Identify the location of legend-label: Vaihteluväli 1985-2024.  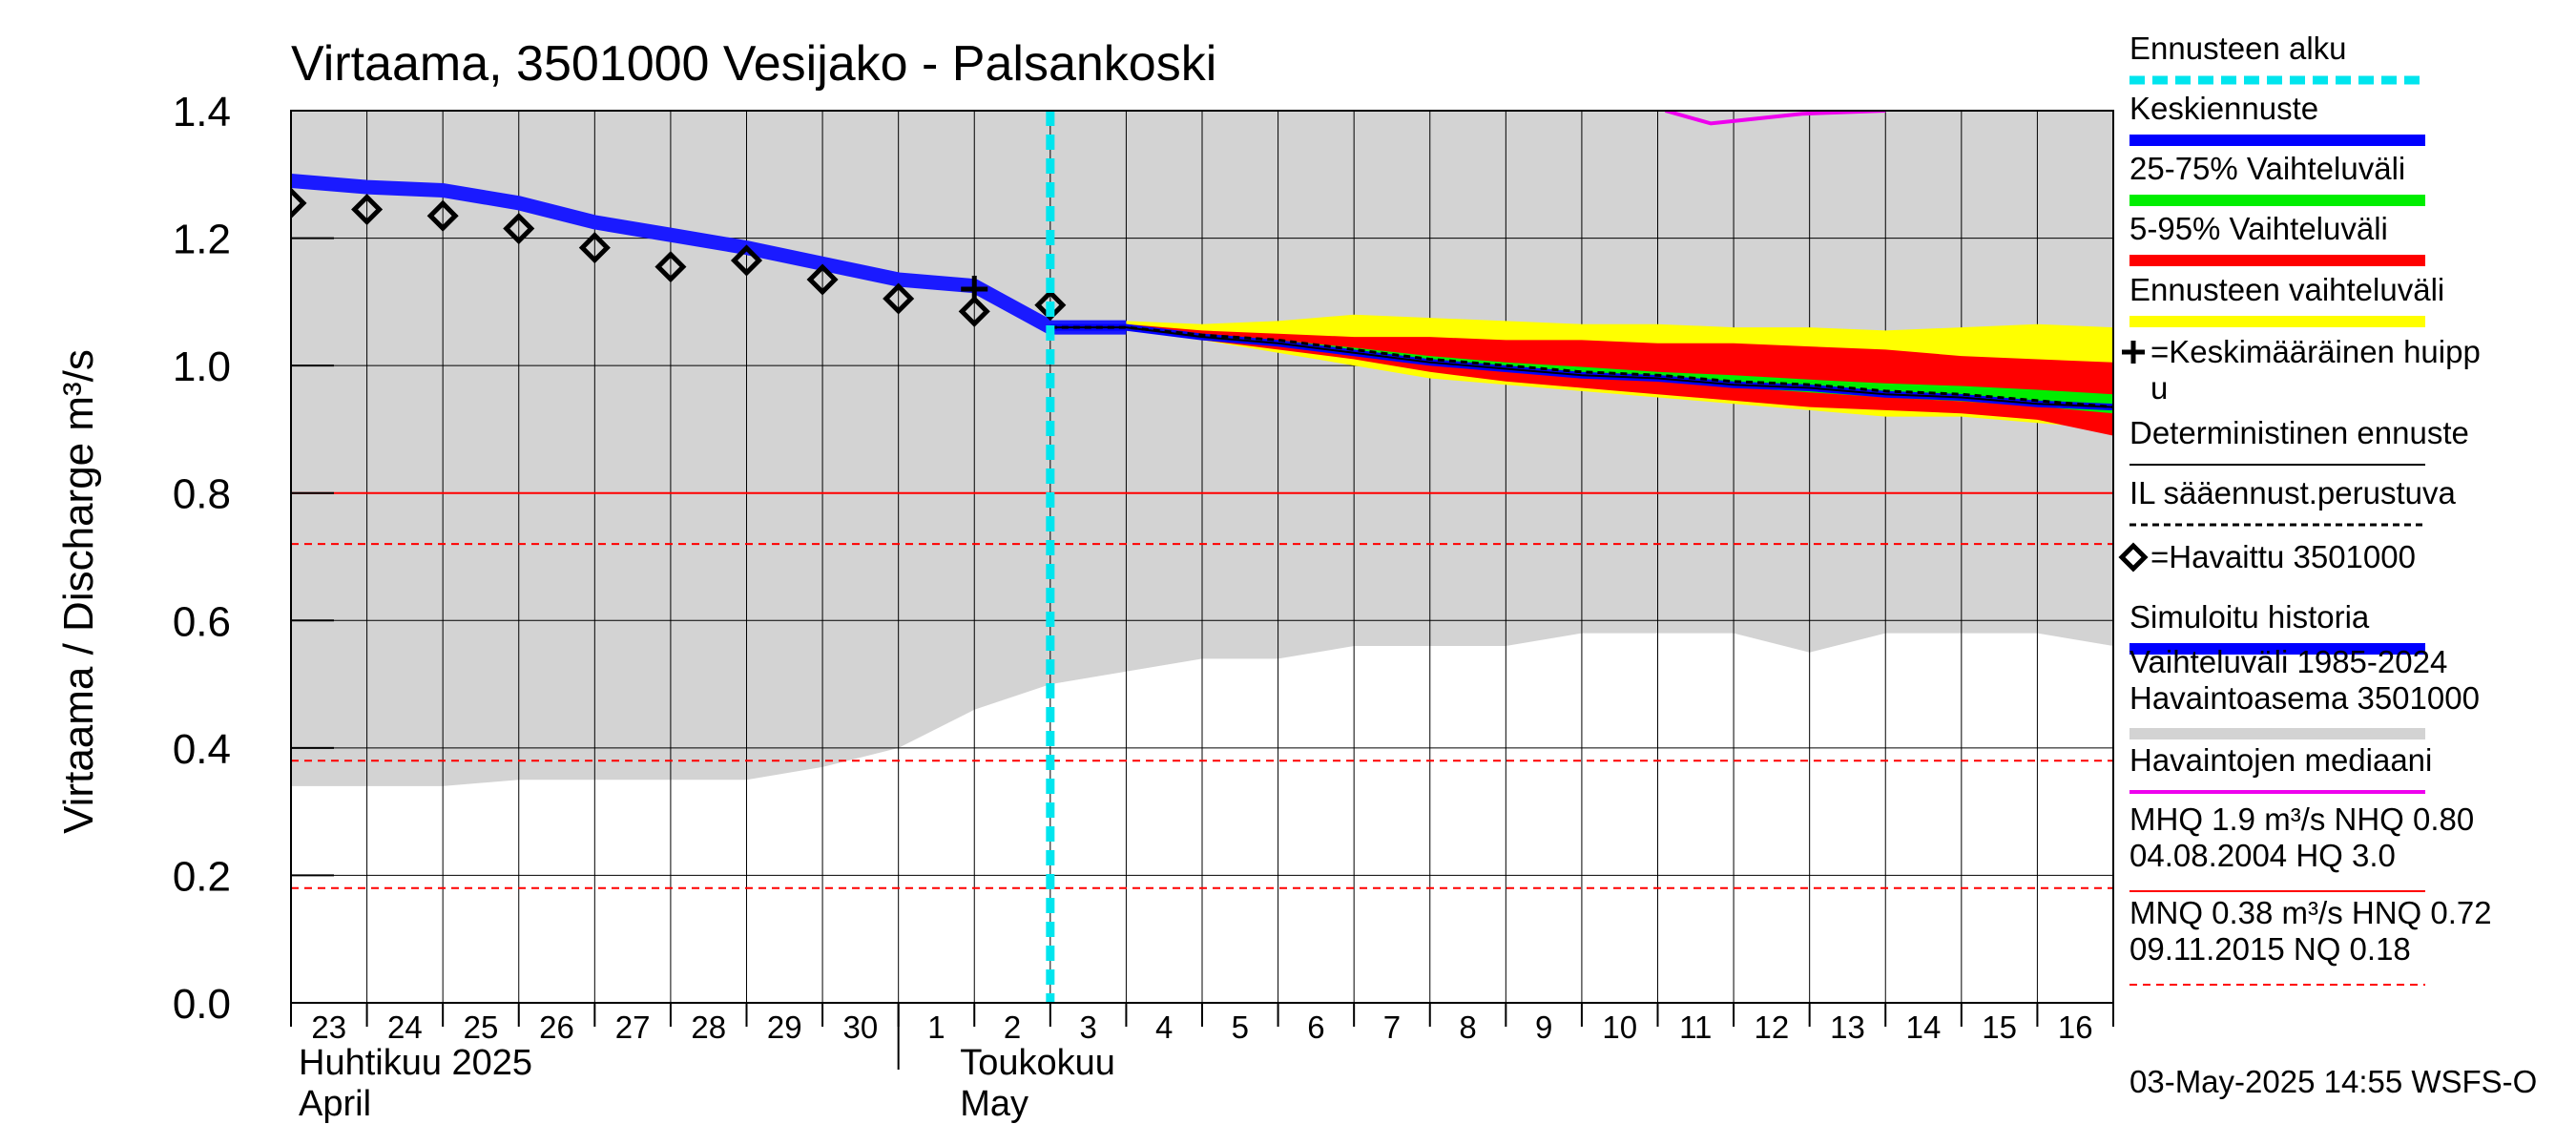
(2288, 661).